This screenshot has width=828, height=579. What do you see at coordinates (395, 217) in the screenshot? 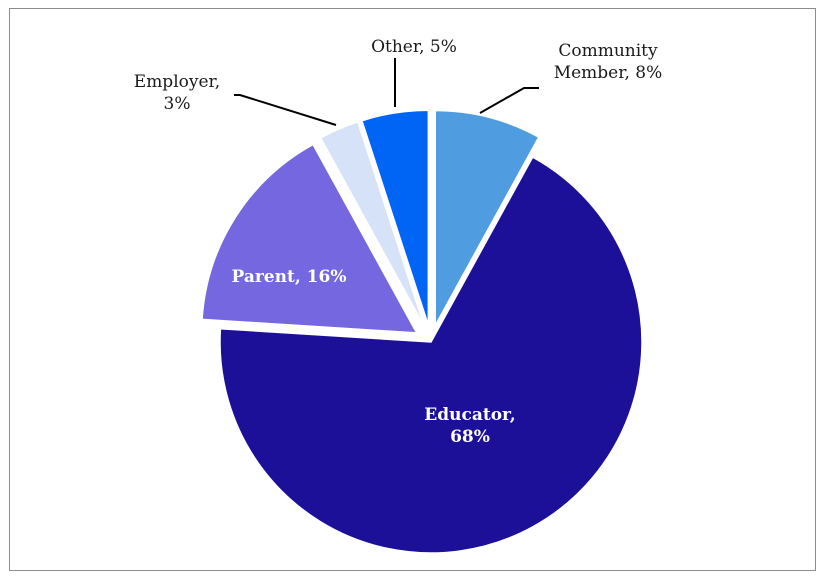
I see `slice-other` at bounding box center [395, 217].